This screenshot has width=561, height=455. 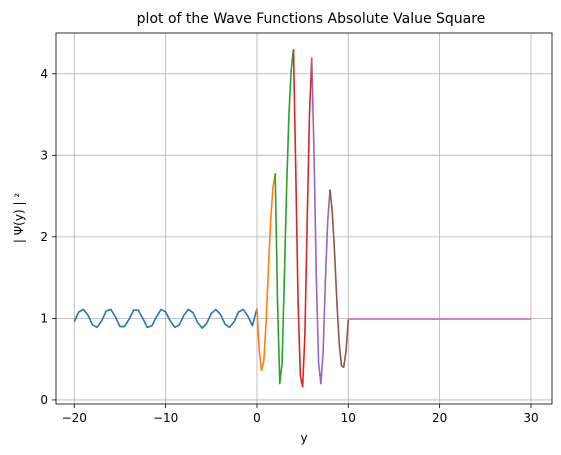 I want to click on x-tick-label: 10, so click(x=348, y=418).